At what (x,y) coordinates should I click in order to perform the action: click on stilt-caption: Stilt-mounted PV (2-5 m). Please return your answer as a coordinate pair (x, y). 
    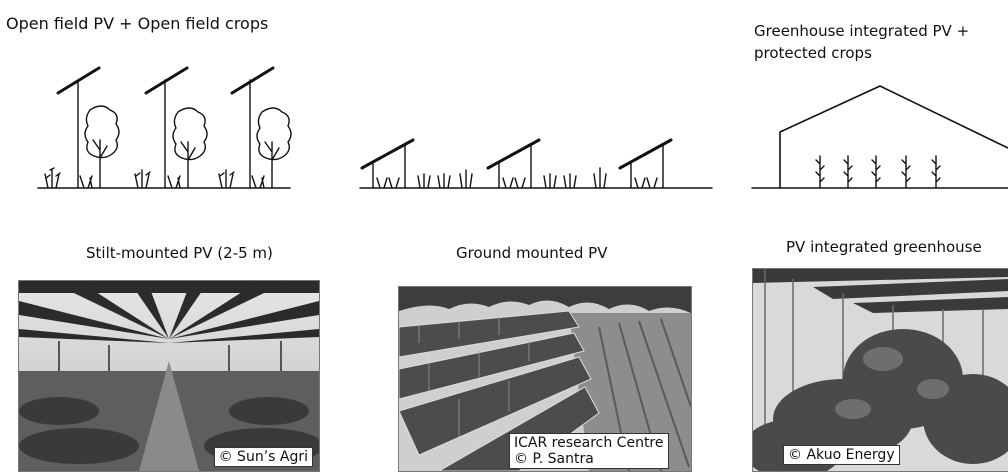
    Looking at the image, I should click on (179, 253).